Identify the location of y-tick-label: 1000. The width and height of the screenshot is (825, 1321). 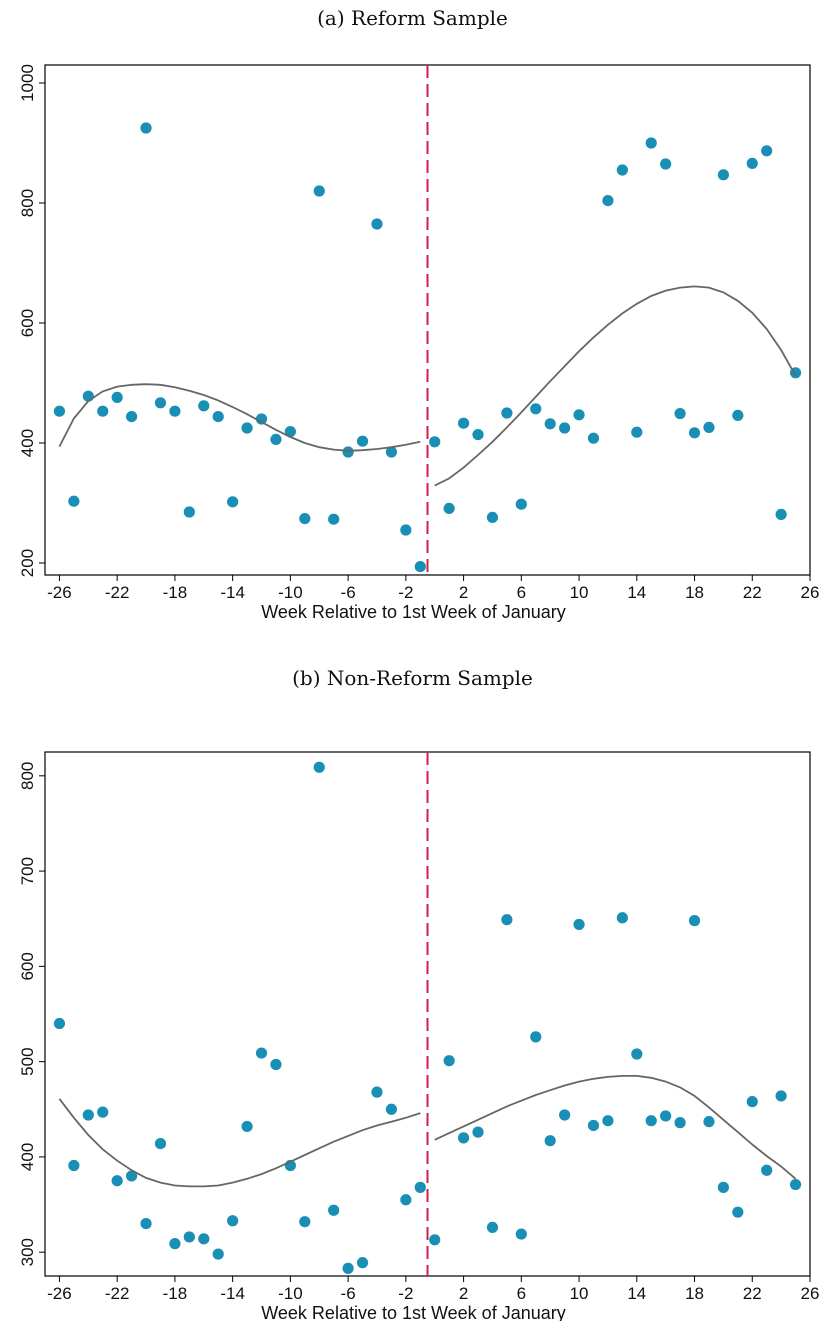
(27, 83).